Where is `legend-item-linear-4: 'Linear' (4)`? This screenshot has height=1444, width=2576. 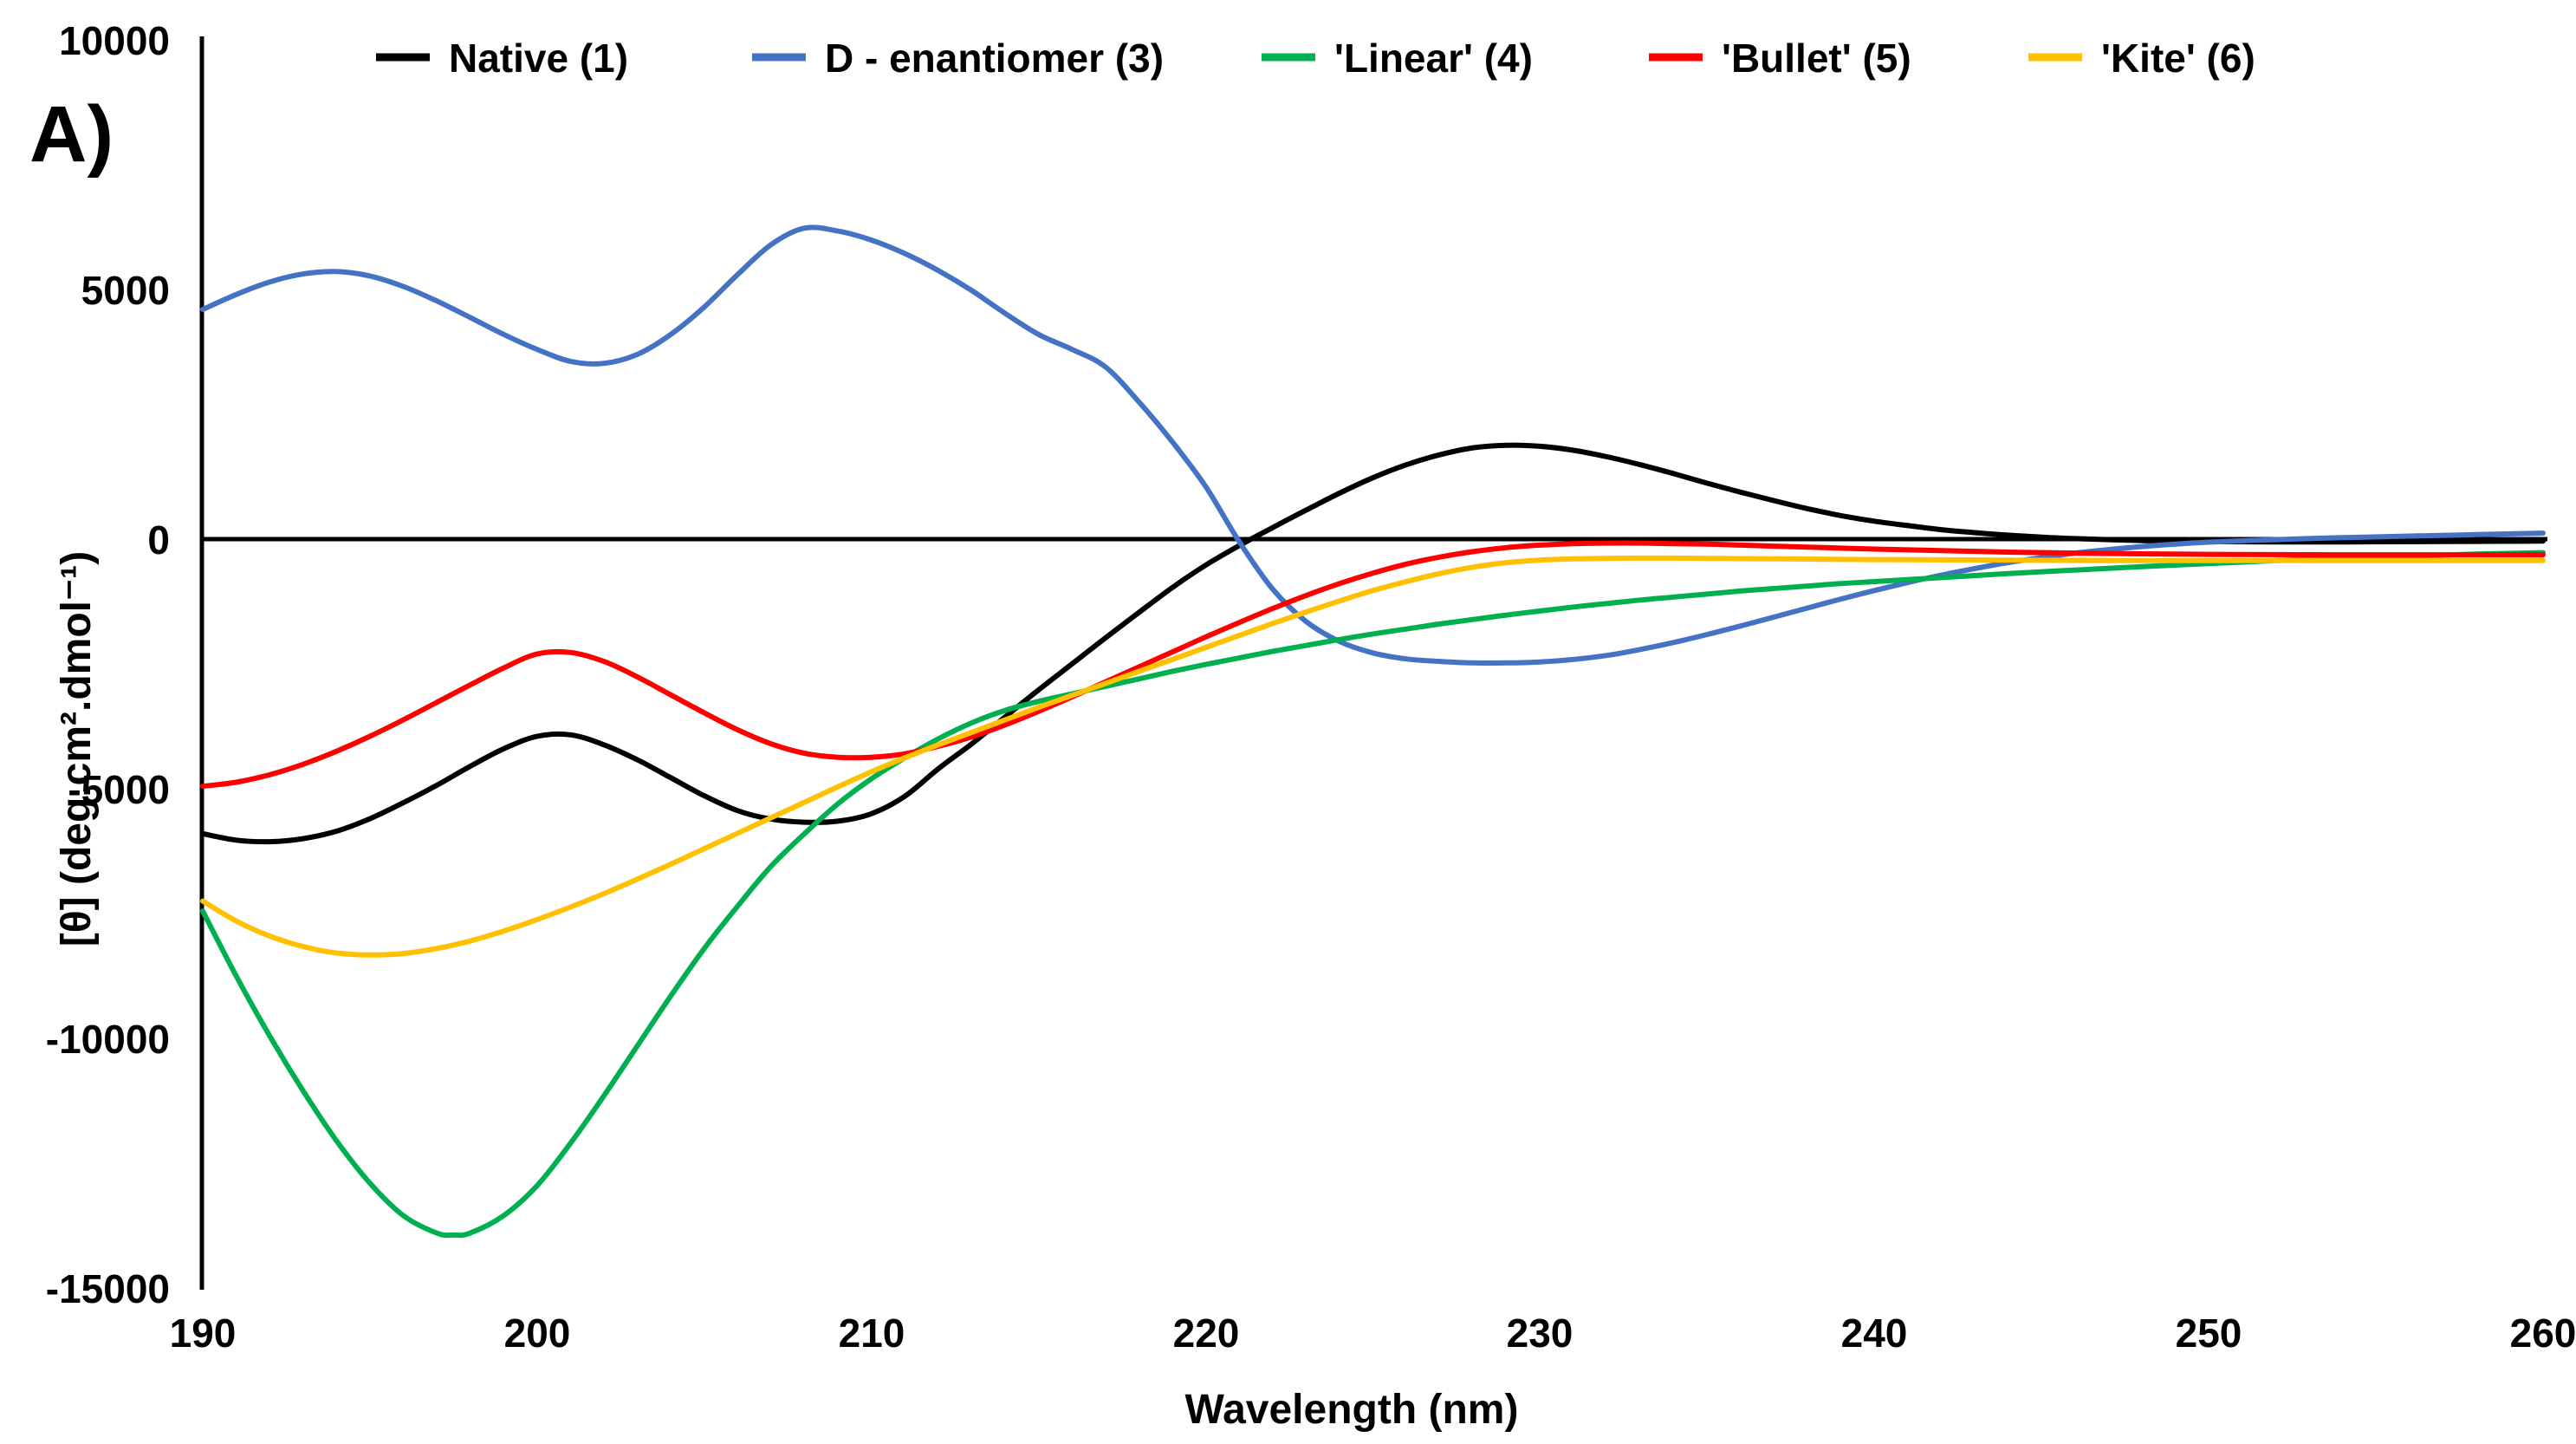
legend-item-linear-4: 'Linear' (4) is located at coordinates (1398, 58).